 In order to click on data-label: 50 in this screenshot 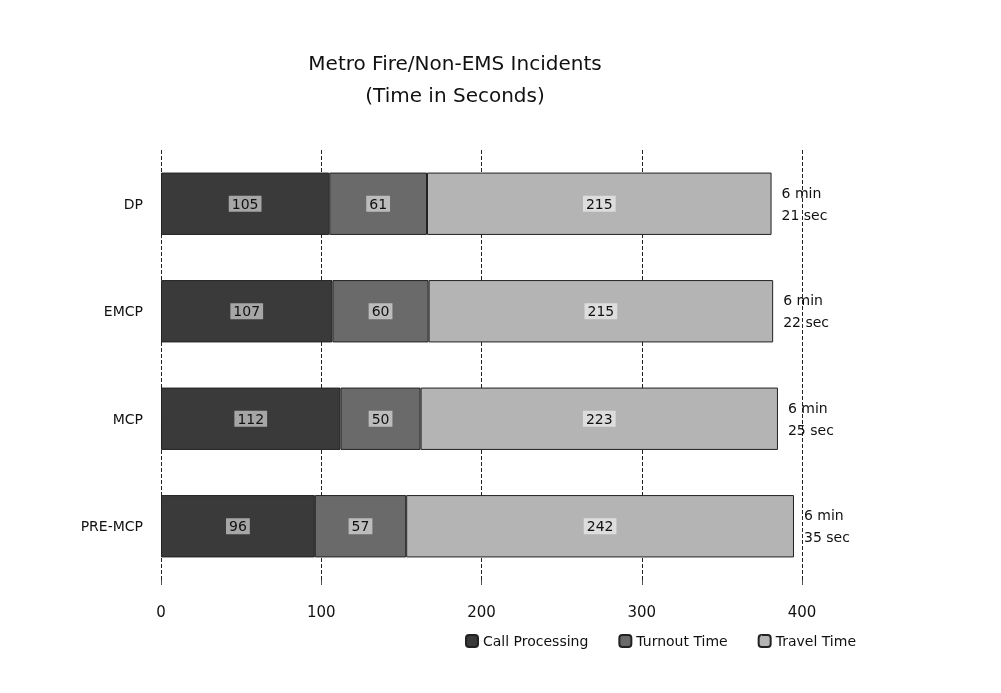, I will do `click(380, 418)`.